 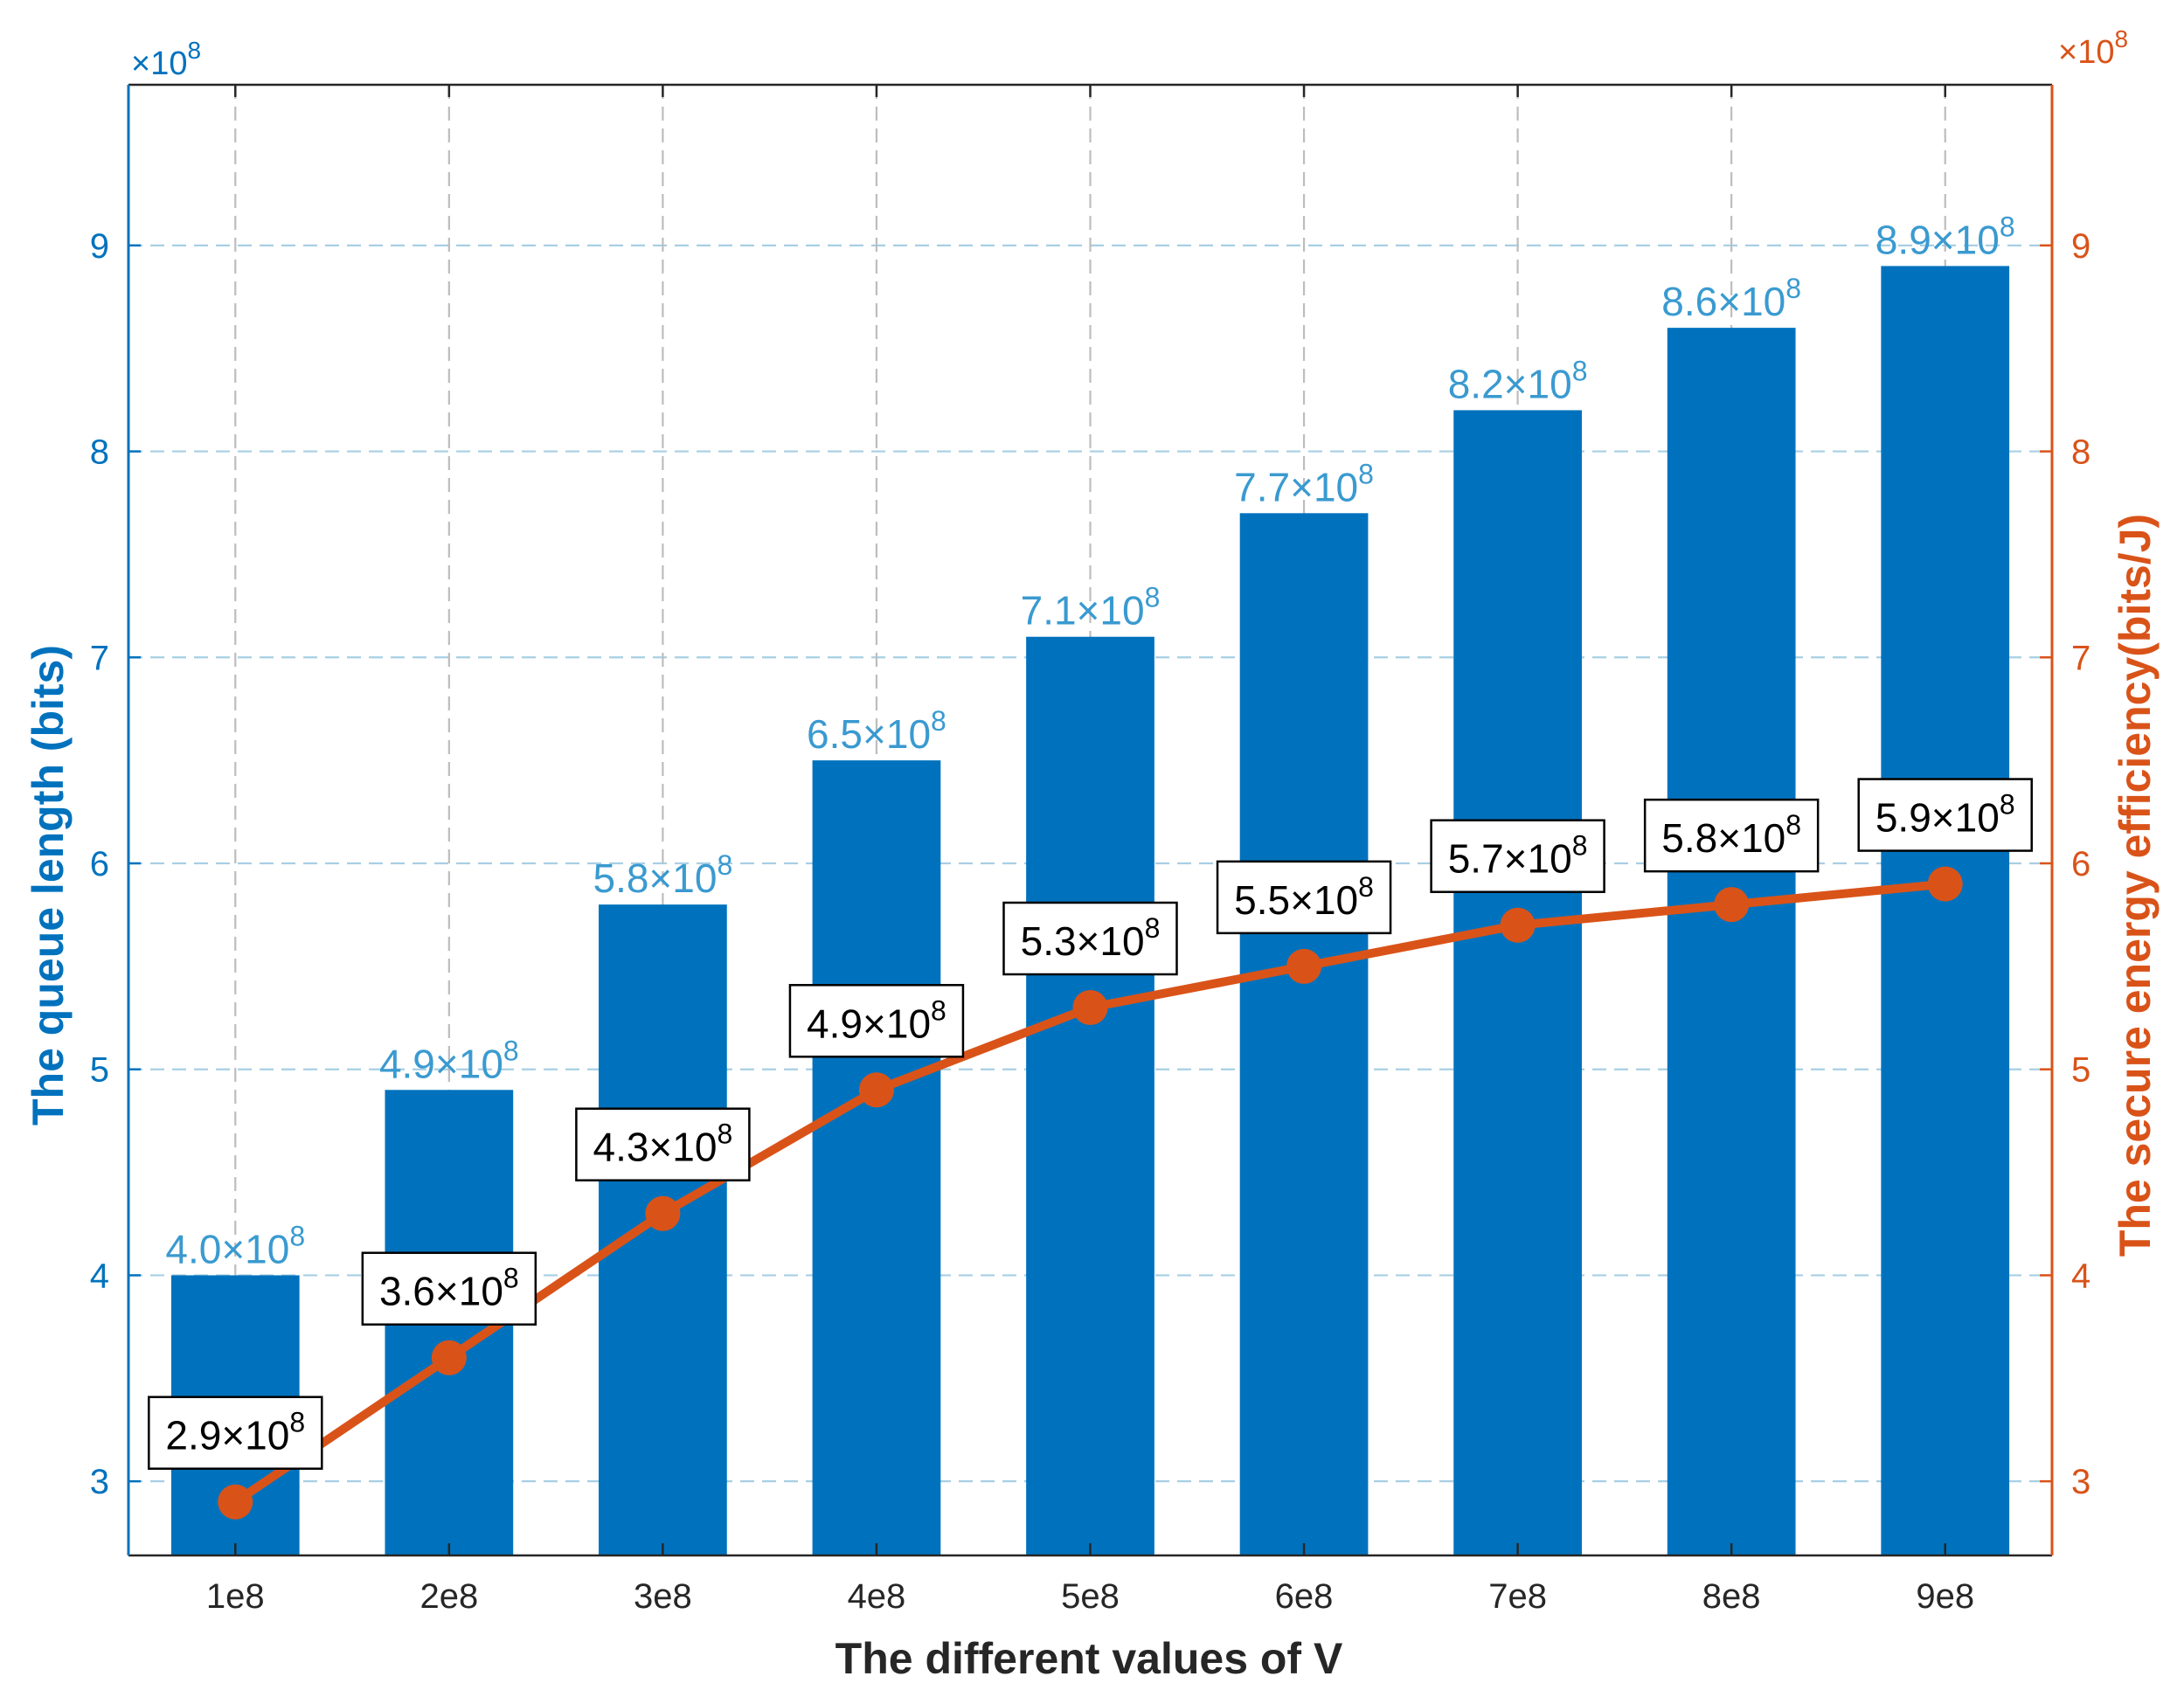 What do you see at coordinates (2080, 1276) in the screenshot?
I see `y-right-tick-label: 4` at bounding box center [2080, 1276].